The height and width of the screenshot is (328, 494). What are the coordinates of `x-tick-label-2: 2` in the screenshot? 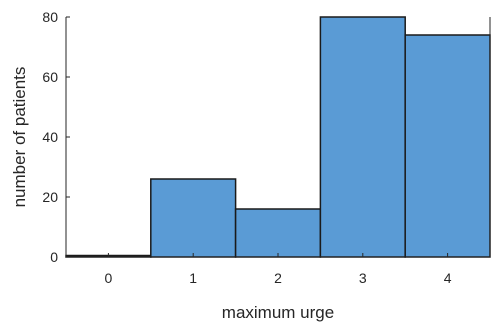 It's located at (278, 278).